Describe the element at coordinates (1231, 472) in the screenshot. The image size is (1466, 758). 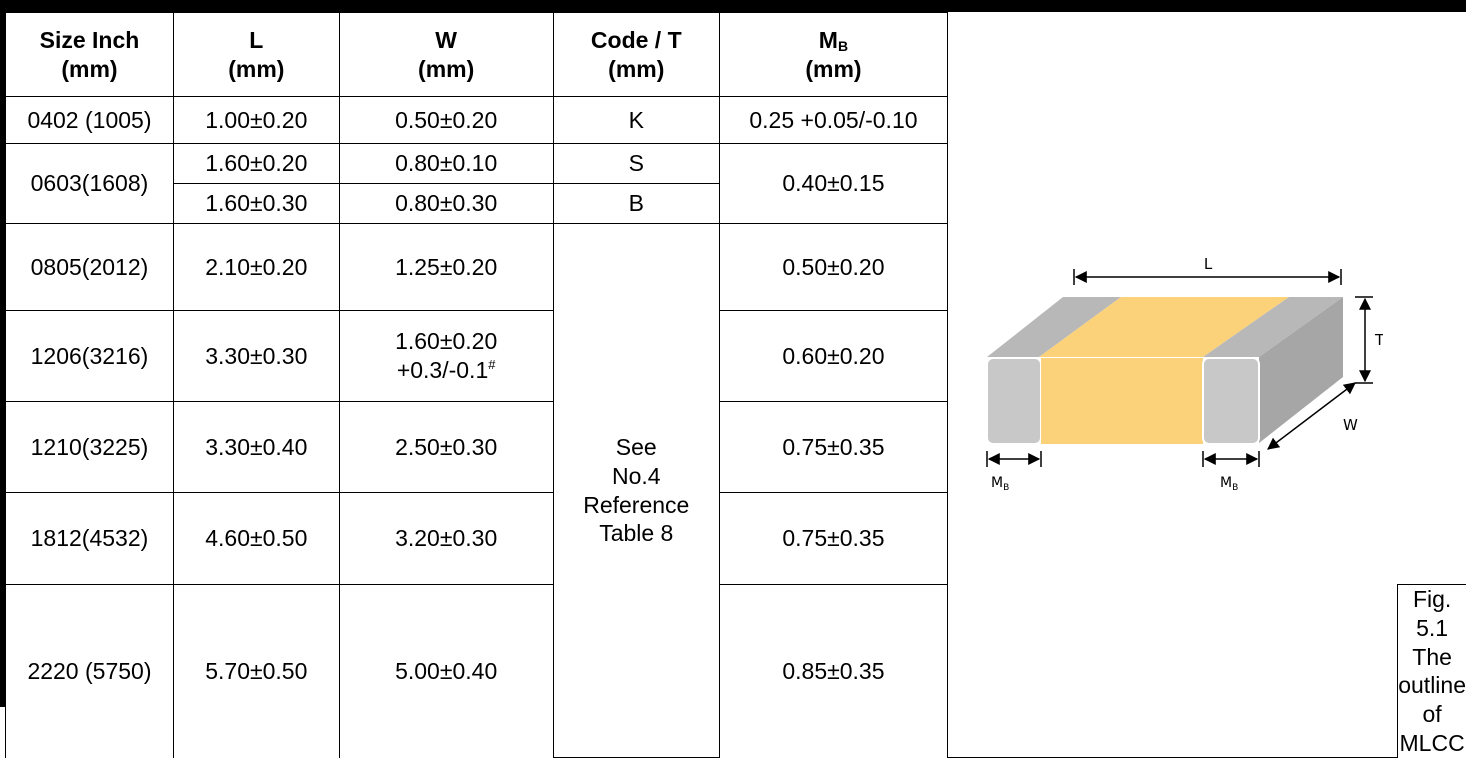
I see `dimension-mb-right: MB` at that location.